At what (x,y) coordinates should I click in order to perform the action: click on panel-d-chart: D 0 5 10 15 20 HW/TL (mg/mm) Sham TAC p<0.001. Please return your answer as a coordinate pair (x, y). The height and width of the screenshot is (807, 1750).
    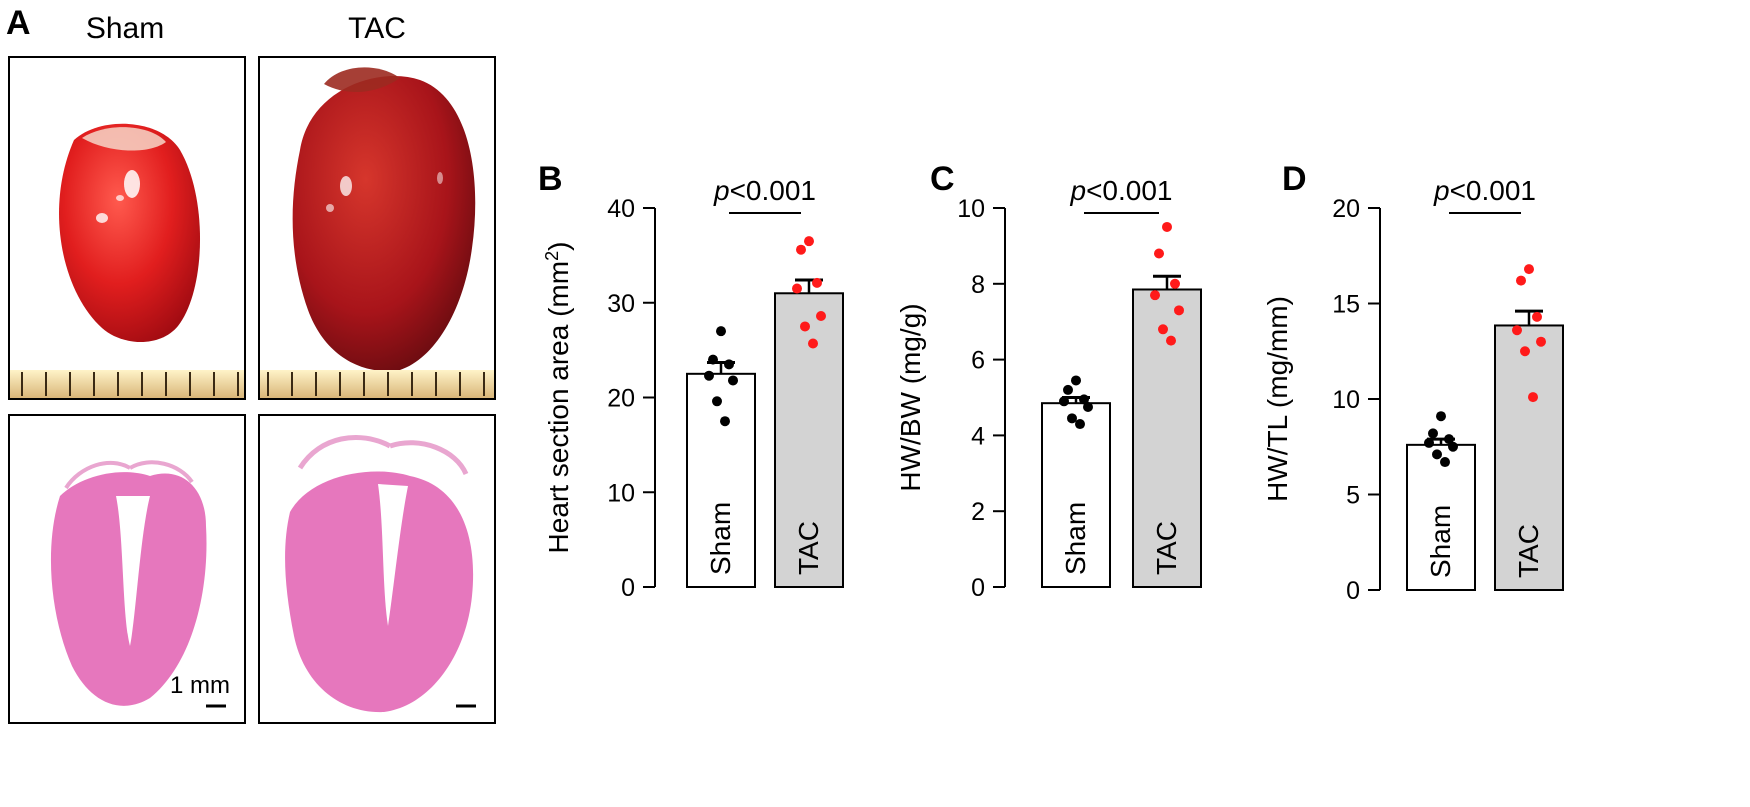
    Looking at the image, I should click on (1413, 382).